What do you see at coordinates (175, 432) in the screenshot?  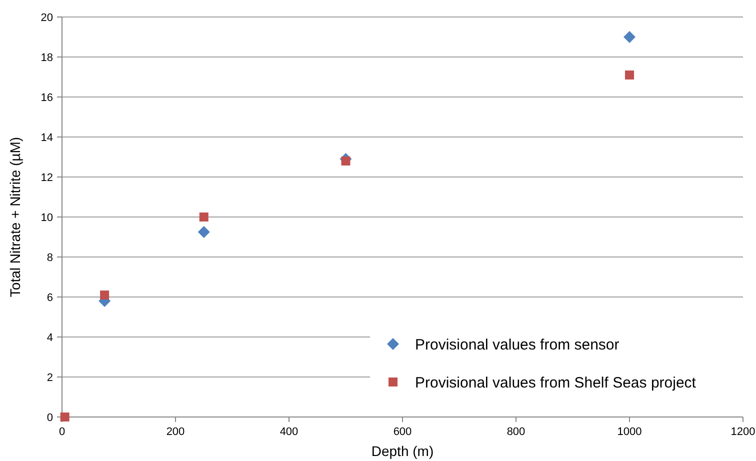 I see `x-tick-label: 200` at bounding box center [175, 432].